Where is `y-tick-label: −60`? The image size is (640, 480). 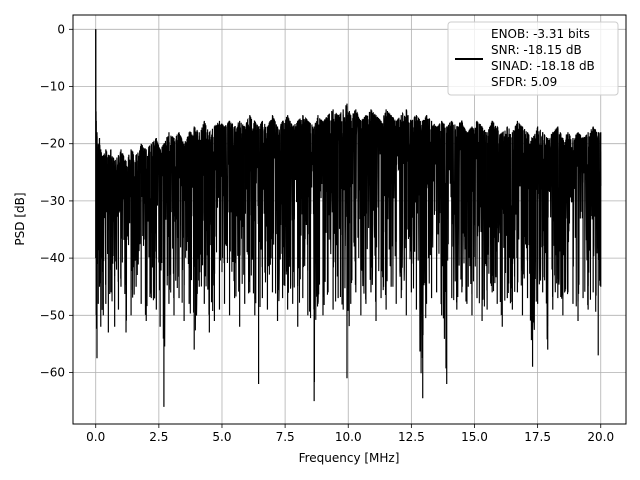
y-tick-label: −60 is located at coordinates (52, 373).